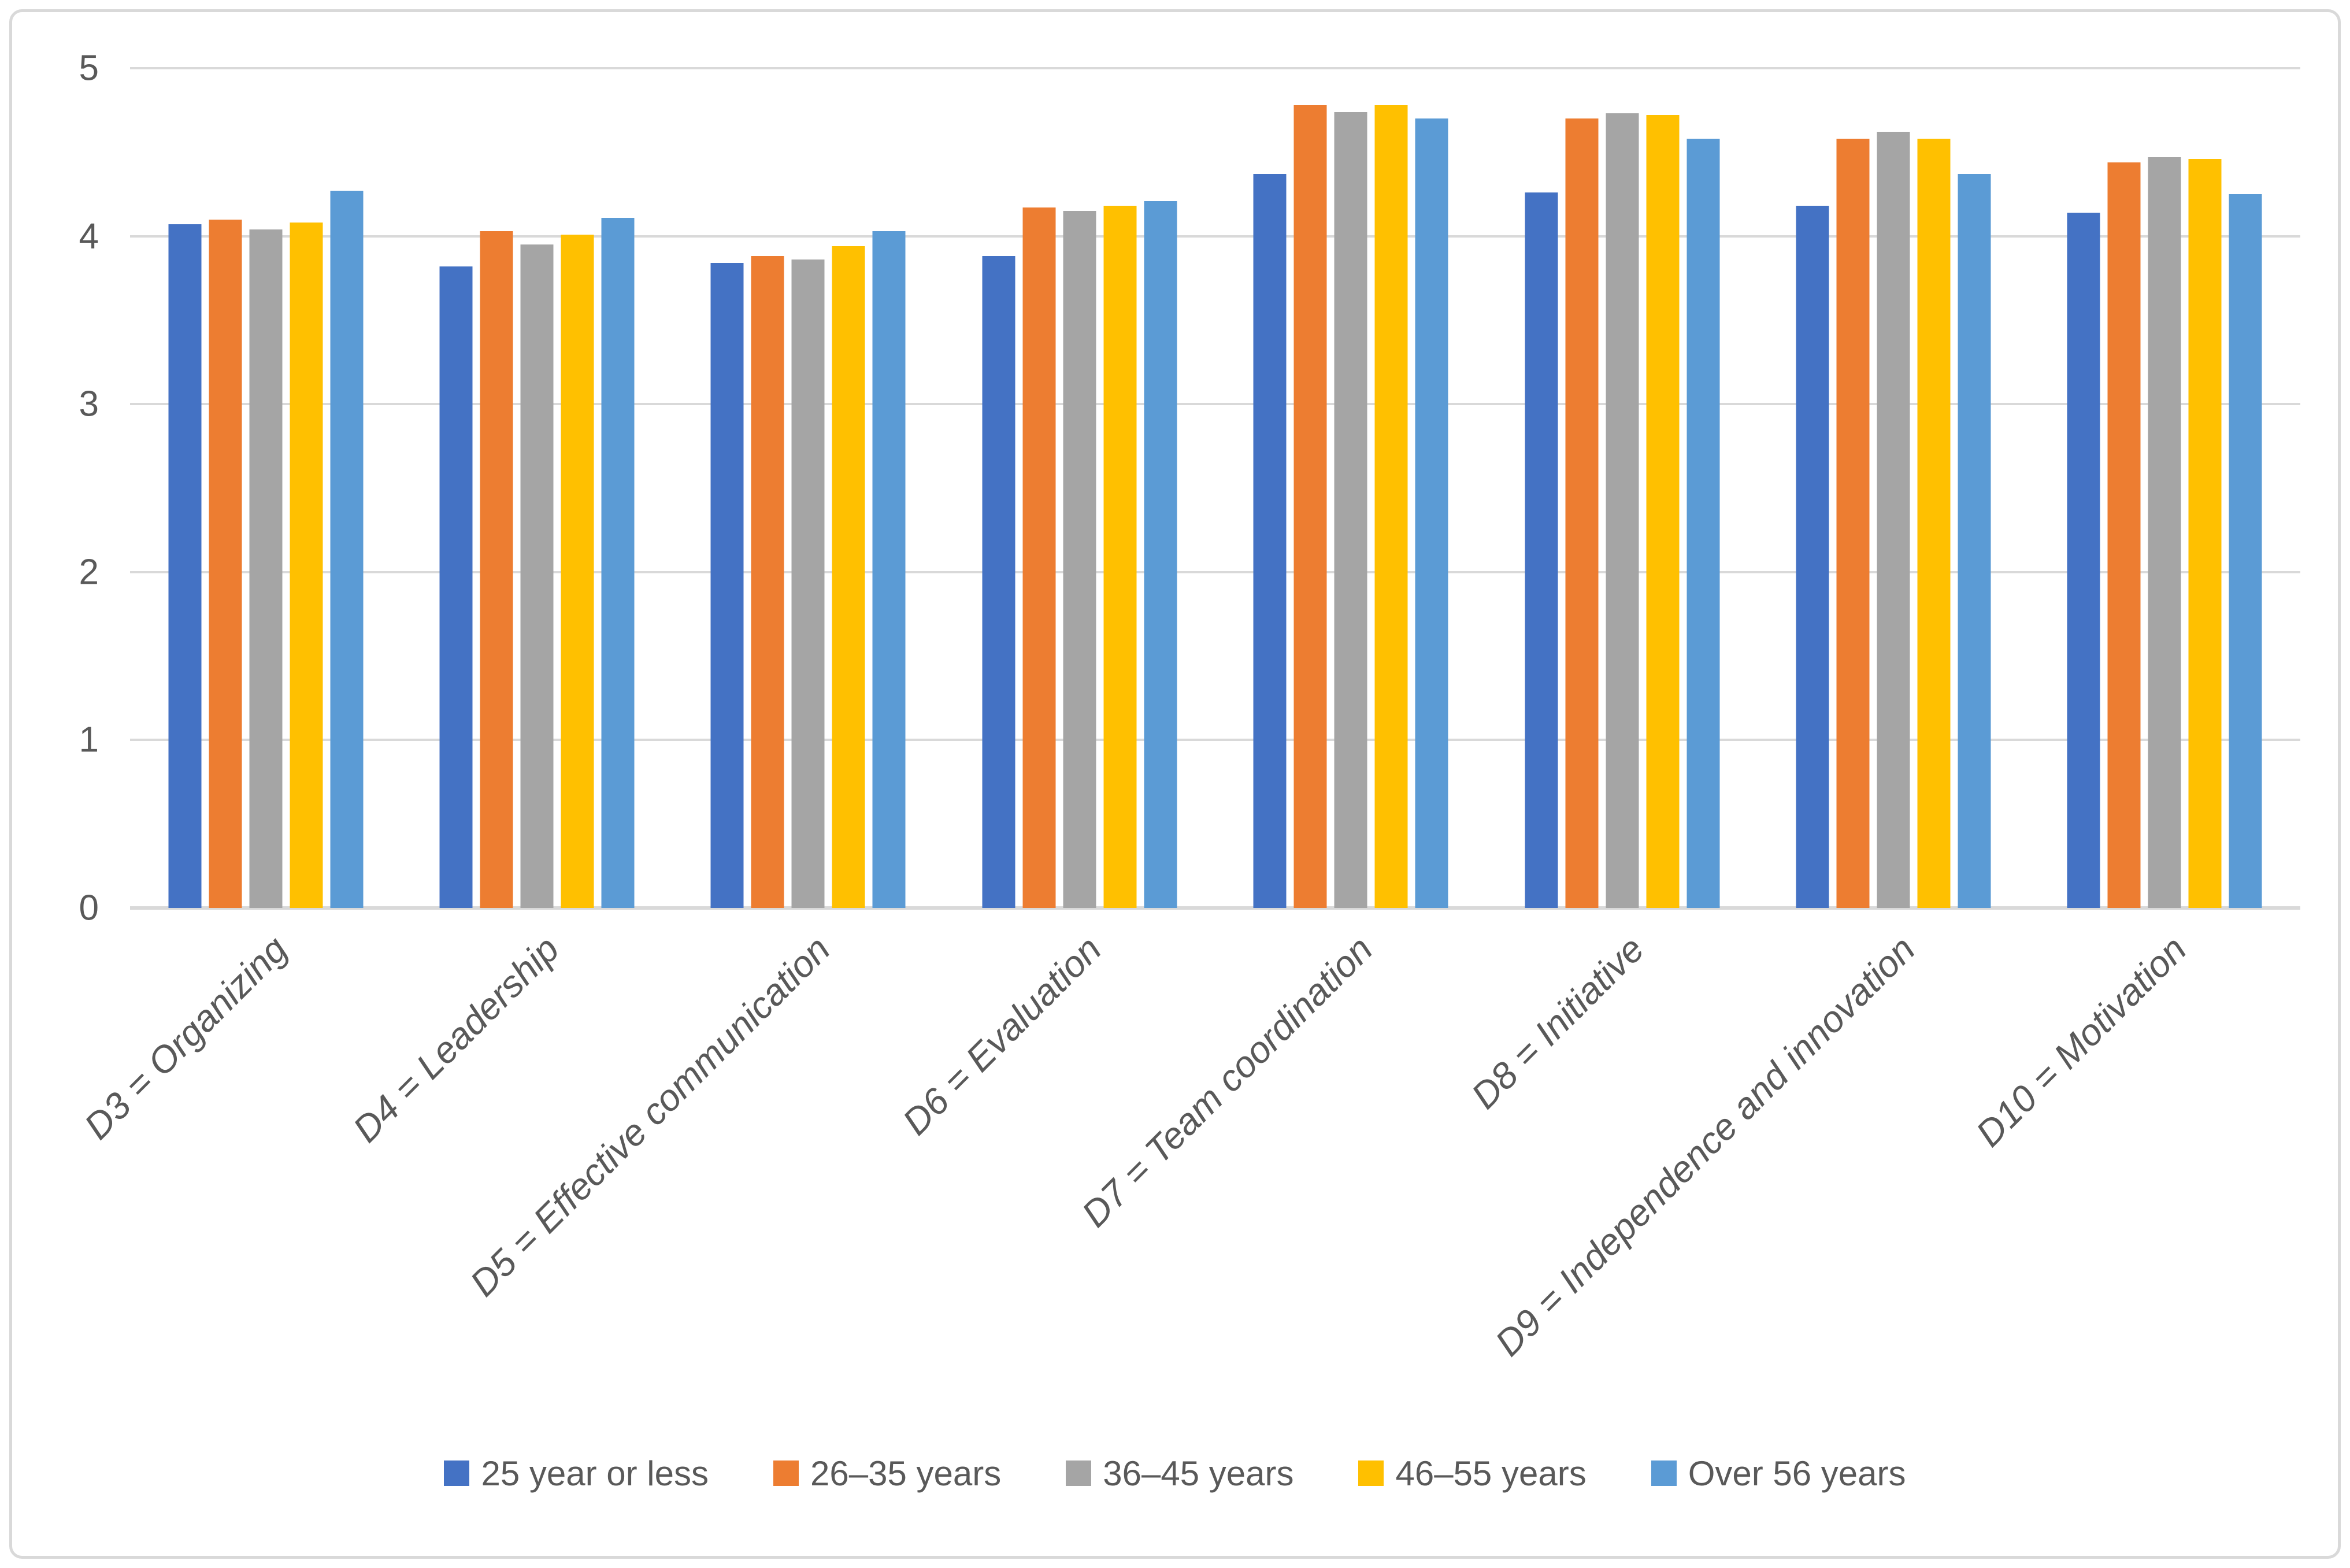 Image resolution: width=2350 pixels, height=1568 pixels. Describe the element at coordinates (186, 1037) in the screenshot. I see `x-category-label: D3 = Organizing` at that location.